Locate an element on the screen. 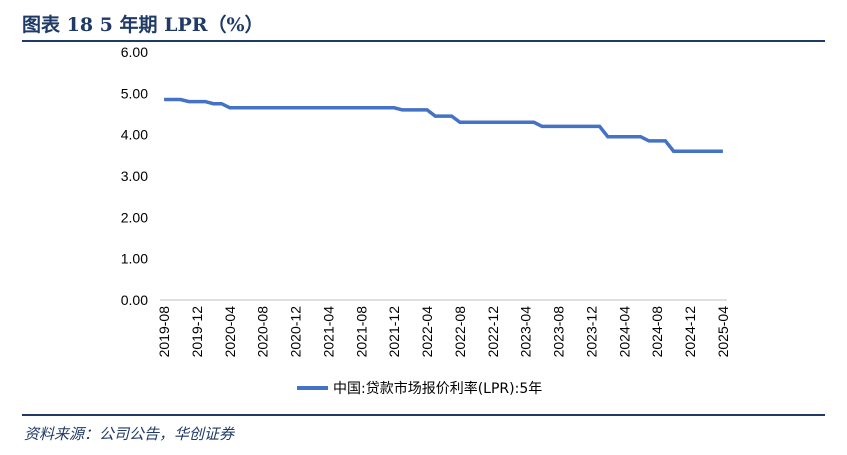 This screenshot has width=847, height=455. y-tick-label: 3.00 is located at coordinates (134, 176).